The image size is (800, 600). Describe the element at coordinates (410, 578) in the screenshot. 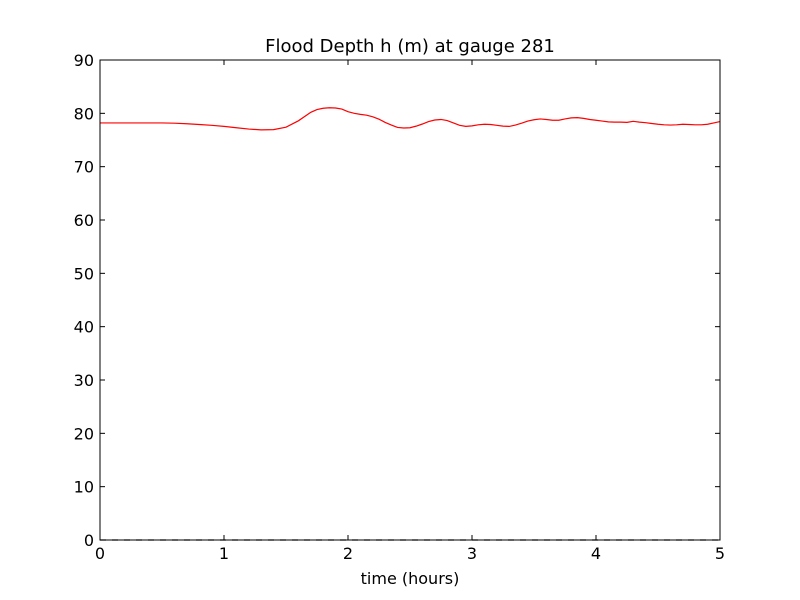

I see `x-axis-label: time (hours)` at that location.